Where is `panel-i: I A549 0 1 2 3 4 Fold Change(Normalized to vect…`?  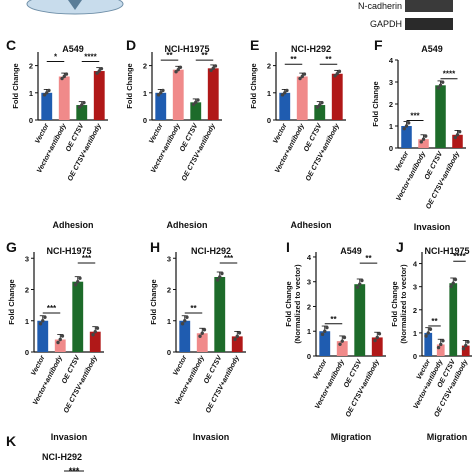 panel-i: I A549 0 1 2 3 4 Fold Change(Normalized to vect… is located at coordinates (335, 340).